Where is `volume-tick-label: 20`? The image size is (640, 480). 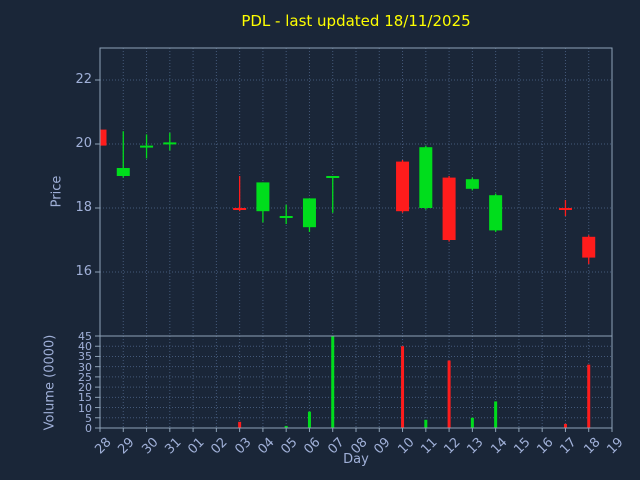 volume-tick-label: 20 is located at coordinates (85, 388).